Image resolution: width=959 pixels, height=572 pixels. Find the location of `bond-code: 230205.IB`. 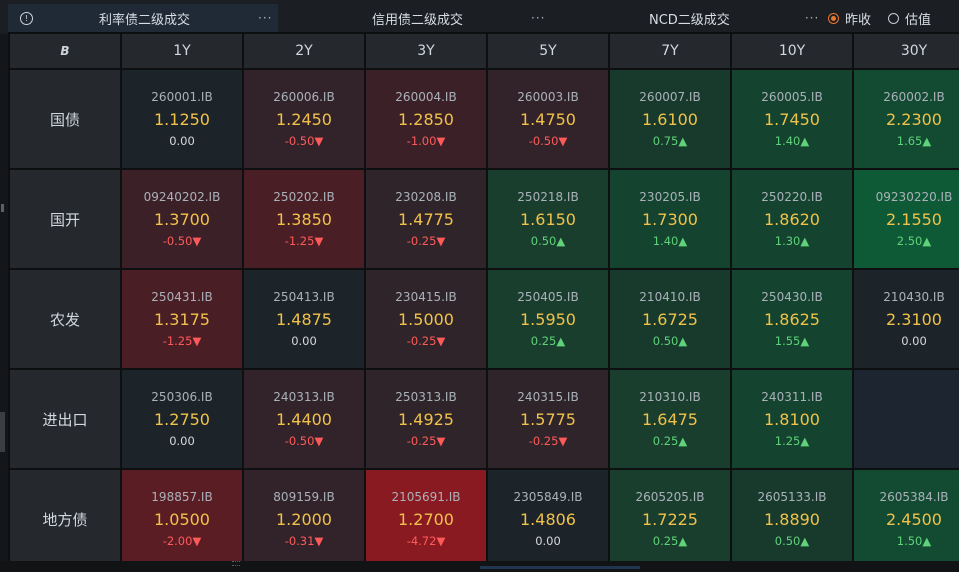

bond-code: 230205.IB is located at coordinates (670, 197).